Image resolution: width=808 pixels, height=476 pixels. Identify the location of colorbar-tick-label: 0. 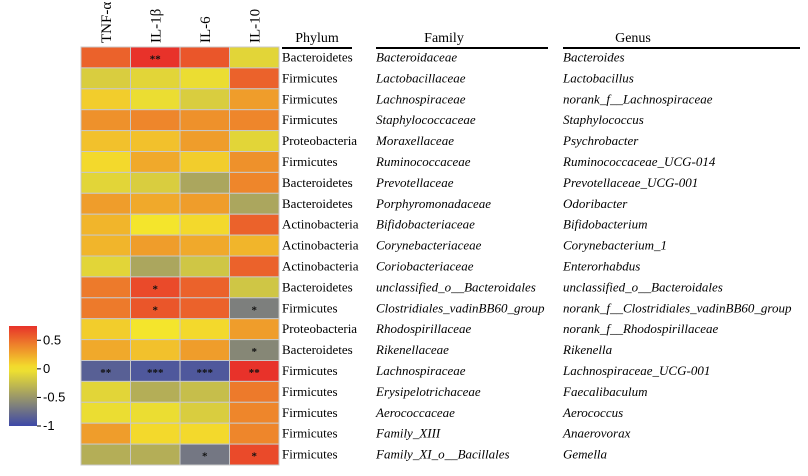
(46, 368).